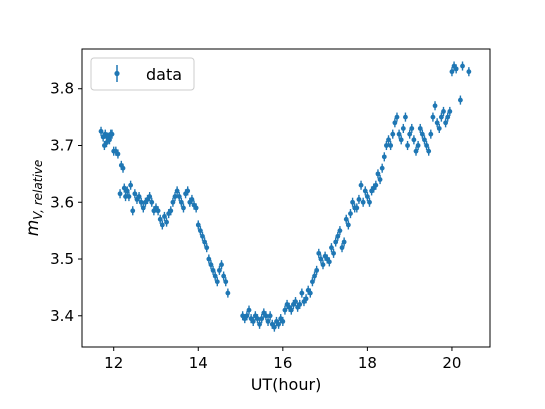 Image resolution: width=545 pixels, height=409 pixels. Describe the element at coordinates (117, 73) in the screenshot. I see `legend-point-marker` at that location.